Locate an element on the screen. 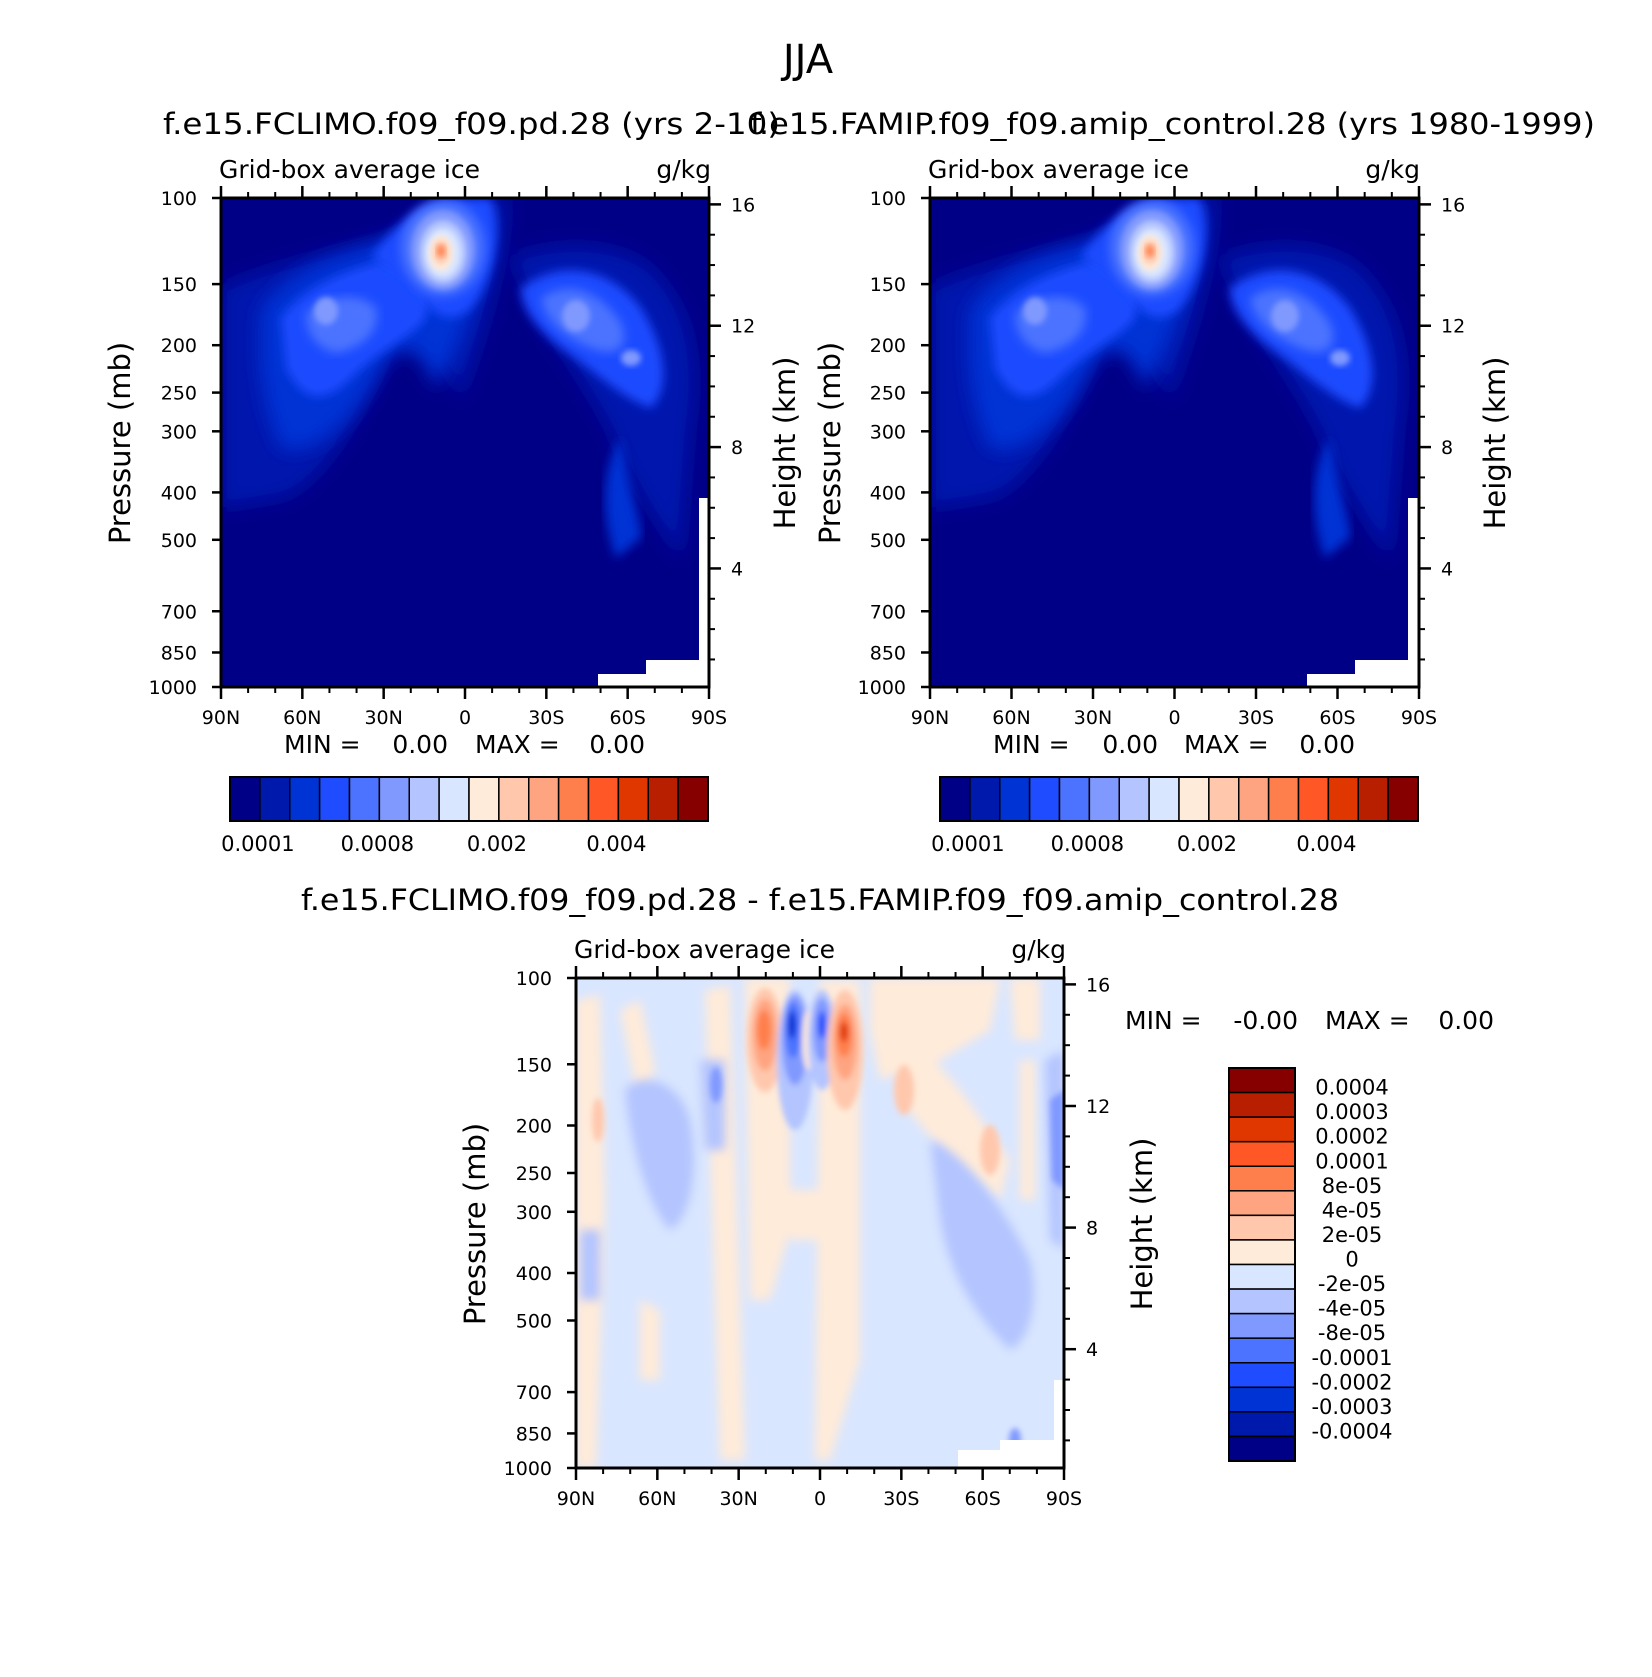  panel-3-ylabel: Pressure (mb) is located at coordinates (475, 1224).